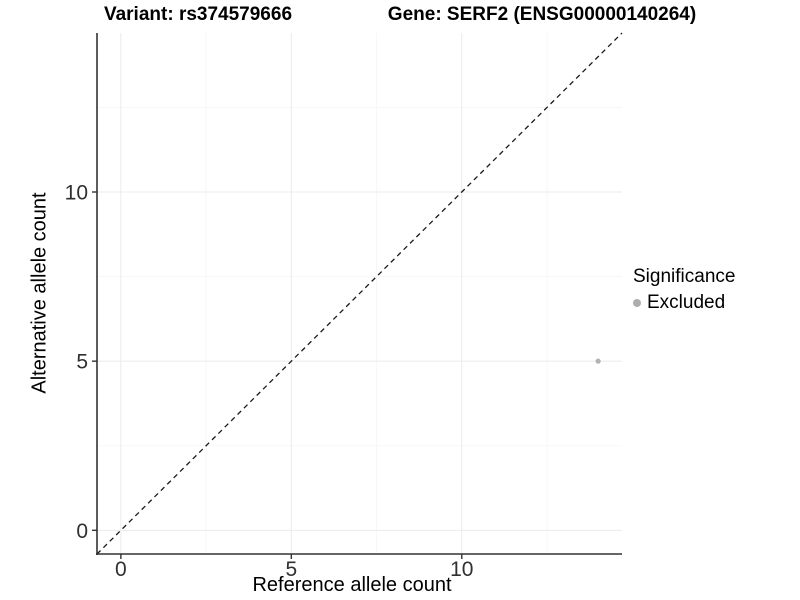  Describe the element at coordinates (198, 14) in the screenshot. I see `plot-title-variant: Variant: rs374579666` at that location.